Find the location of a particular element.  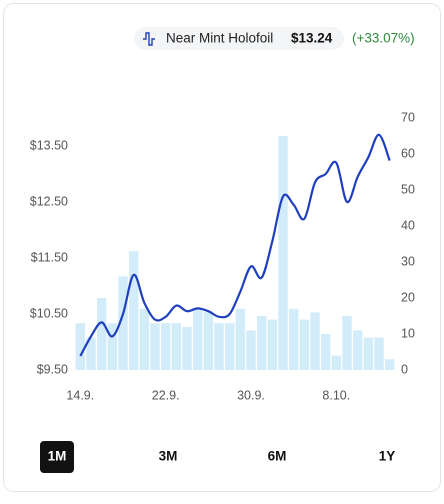

range-button: 1Y is located at coordinates (387, 456).